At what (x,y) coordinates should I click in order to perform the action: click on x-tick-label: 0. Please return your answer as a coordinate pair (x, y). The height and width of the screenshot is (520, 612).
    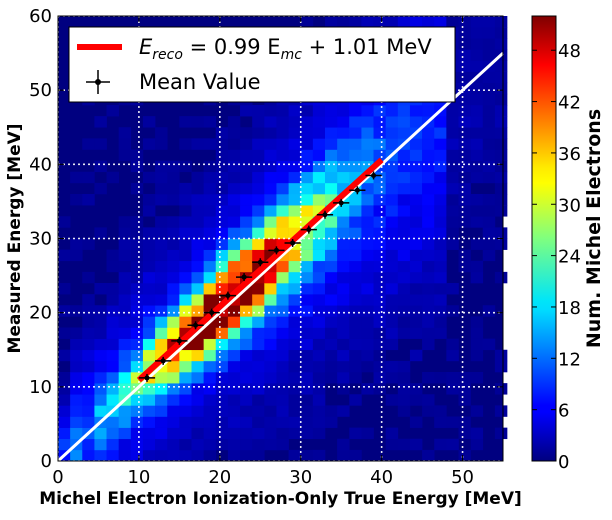
    Looking at the image, I should click on (57, 477).